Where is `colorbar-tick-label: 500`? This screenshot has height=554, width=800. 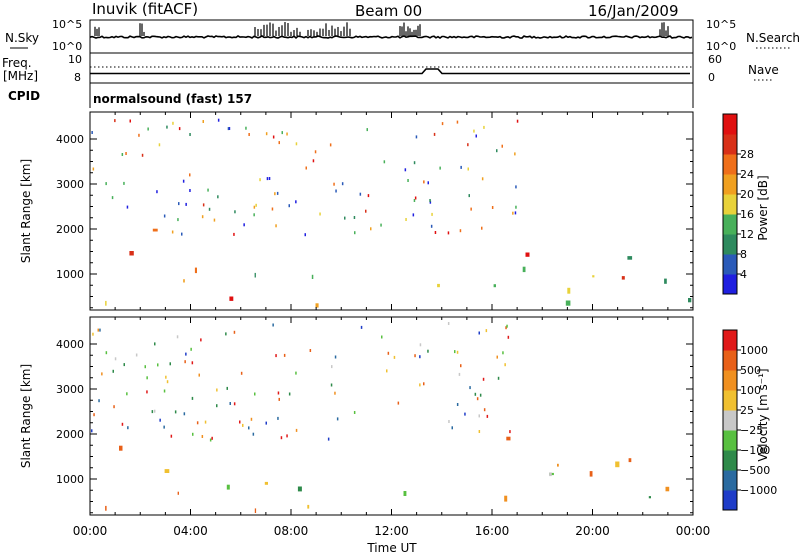
colorbar-tick-label: 500 is located at coordinates (750, 370).